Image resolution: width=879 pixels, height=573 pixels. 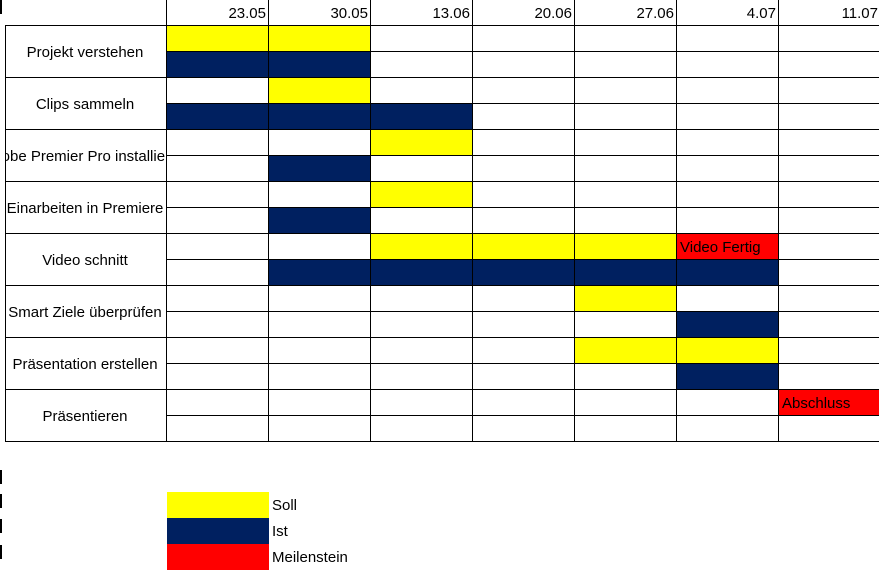 I want to click on task-label-cell: Präsentieren, so click(x=85, y=416).